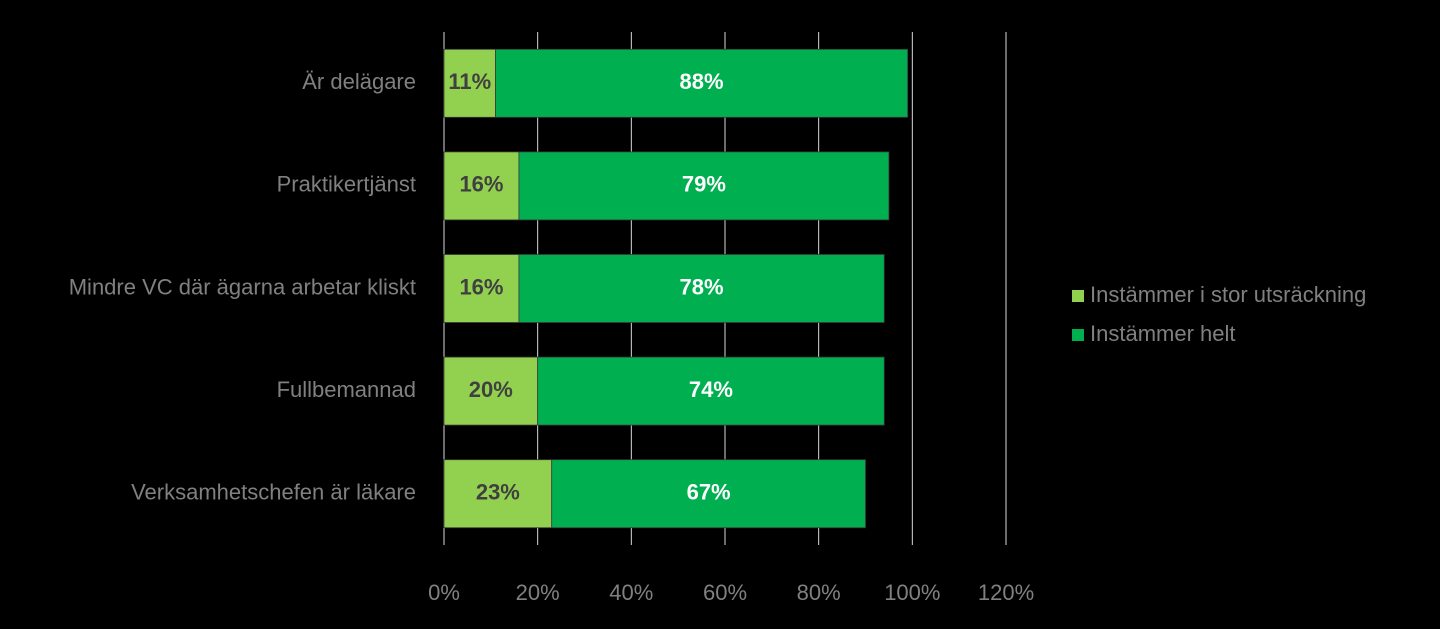 The image size is (1440, 629). Describe the element at coordinates (631, 592) in the screenshot. I see `x-tick-label: 40%` at that location.